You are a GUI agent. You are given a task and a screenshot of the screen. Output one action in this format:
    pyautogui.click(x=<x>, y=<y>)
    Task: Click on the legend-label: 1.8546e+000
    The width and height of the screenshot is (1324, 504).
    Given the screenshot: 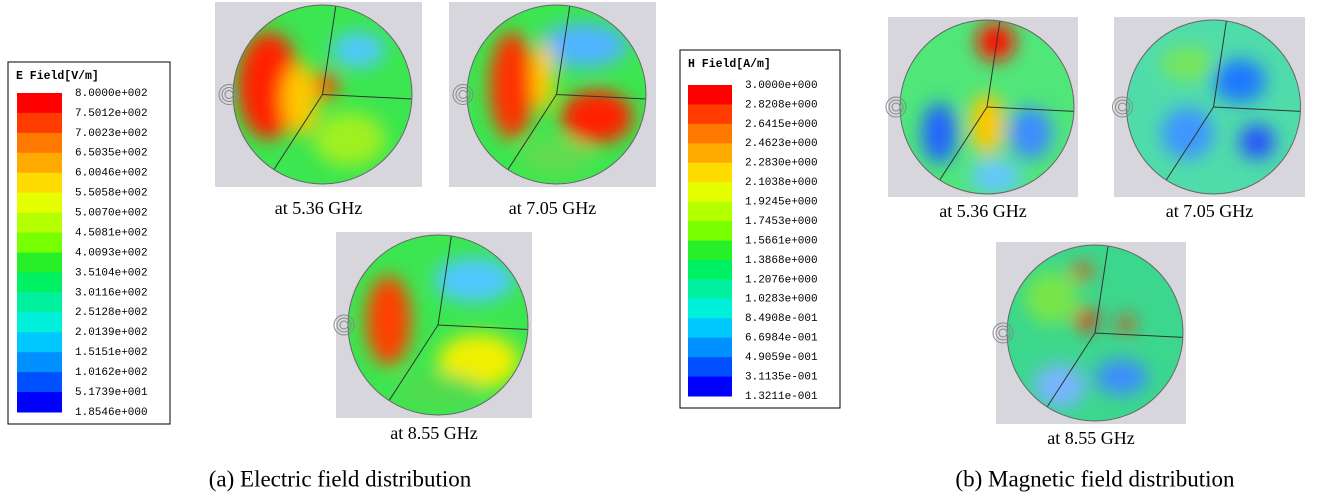 What is the action you would take?
    pyautogui.click(x=111, y=413)
    